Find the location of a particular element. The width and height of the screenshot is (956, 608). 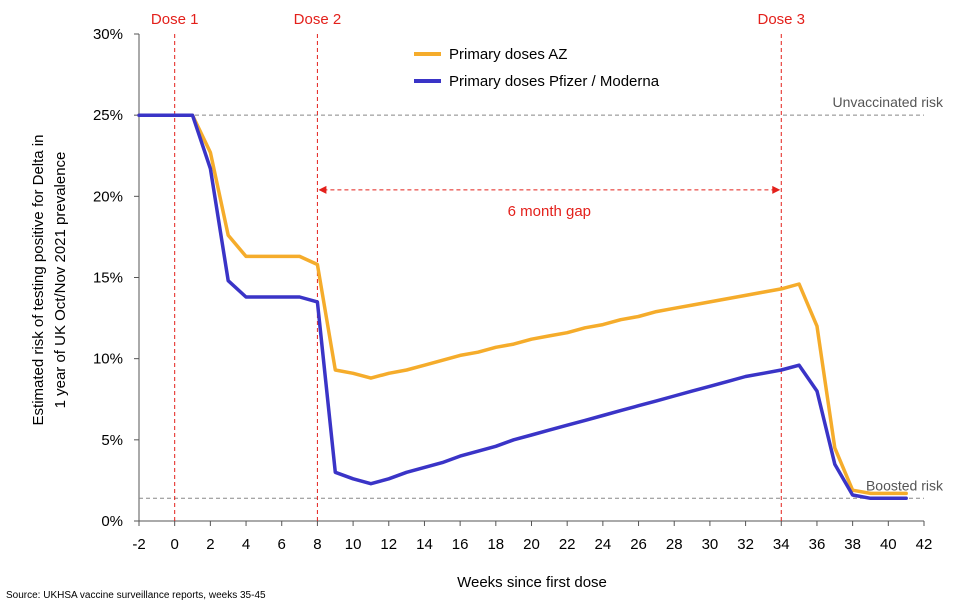

x-tick-label: 28 is located at coordinates (674, 544).